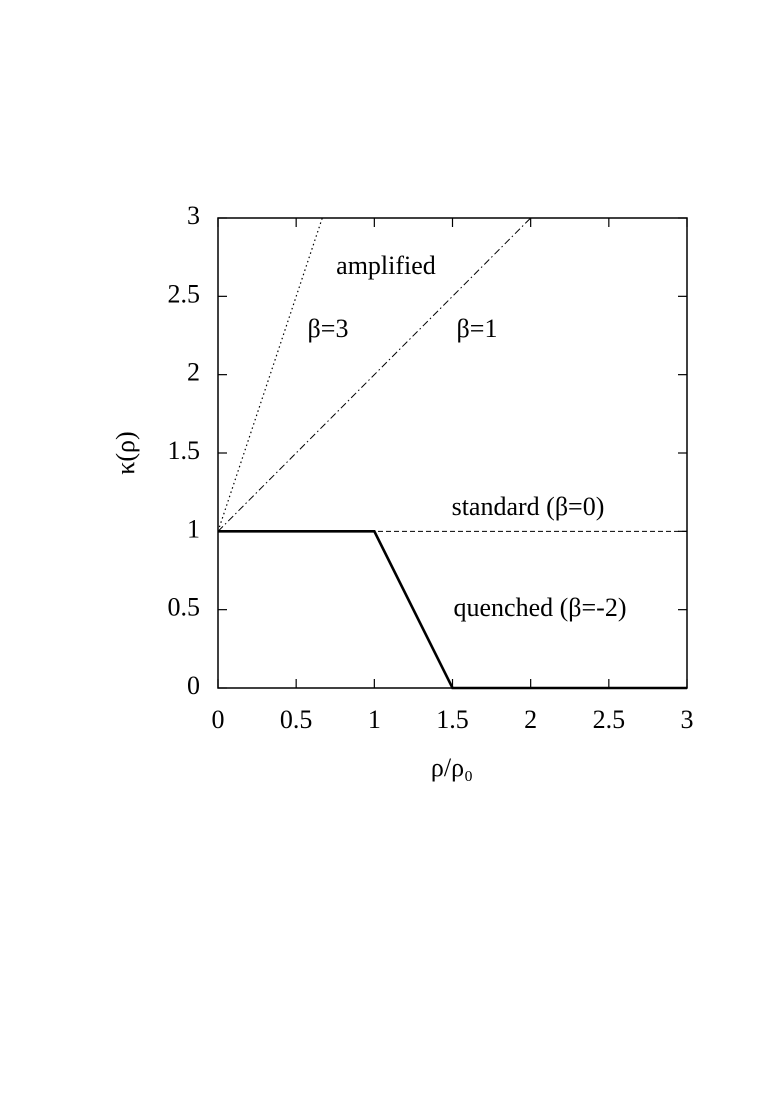 The width and height of the screenshot is (781, 1116). What do you see at coordinates (609, 719) in the screenshot?
I see `x-tick-label: 2.5` at bounding box center [609, 719].